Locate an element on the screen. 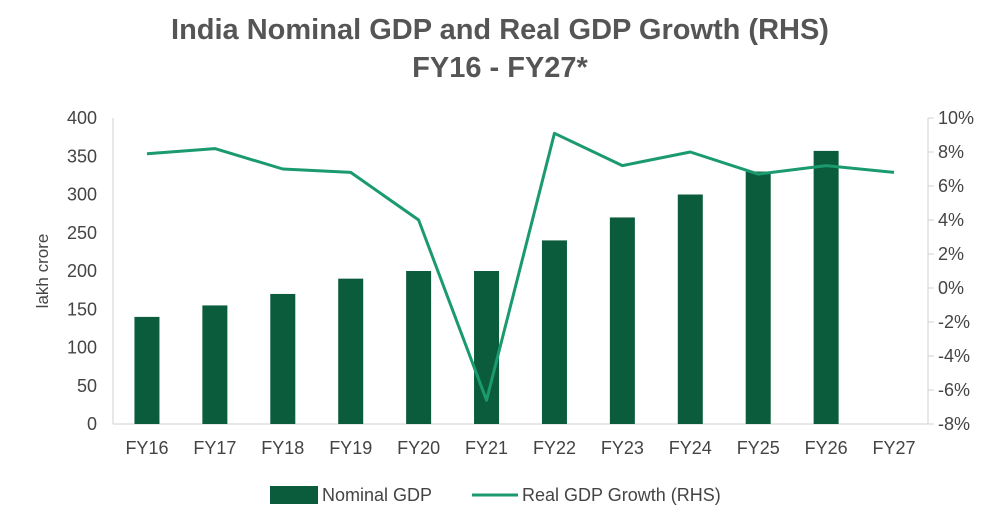 The width and height of the screenshot is (1000, 523). y-tick-label: 250 is located at coordinates (82, 233).